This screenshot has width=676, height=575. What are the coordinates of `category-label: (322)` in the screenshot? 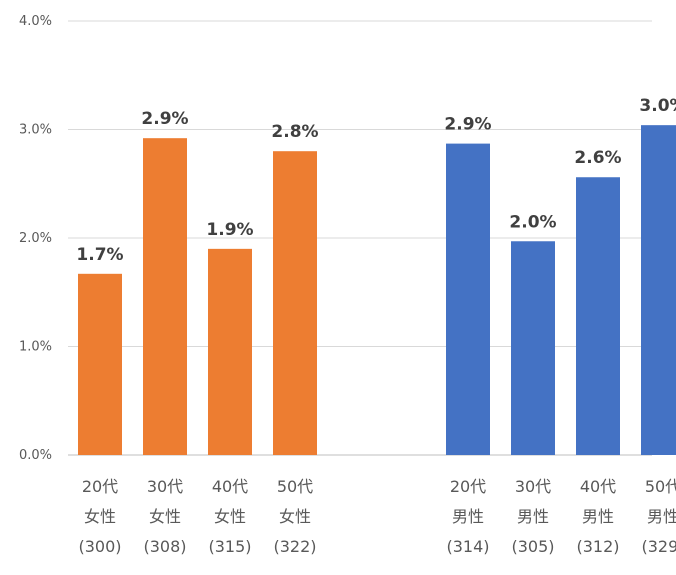 It's located at (294, 546).